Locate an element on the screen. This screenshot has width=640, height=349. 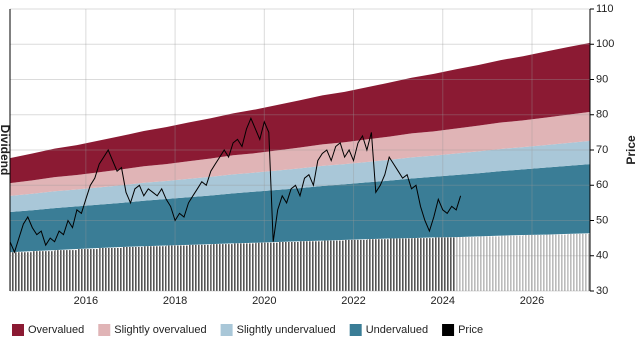
y-tick-label: 50 is located at coordinates (602, 220).